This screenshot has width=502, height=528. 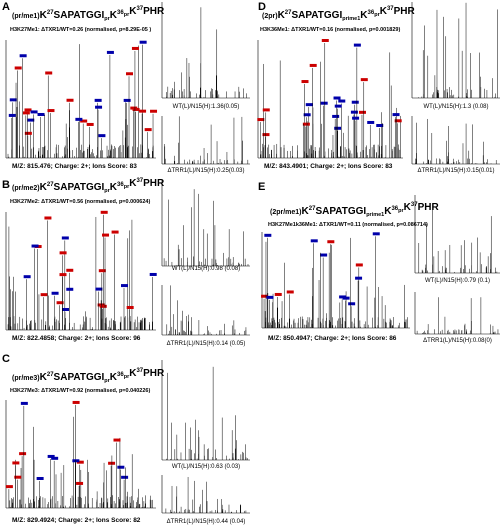 I want to click on panel-label: B, so click(x=6, y=185).